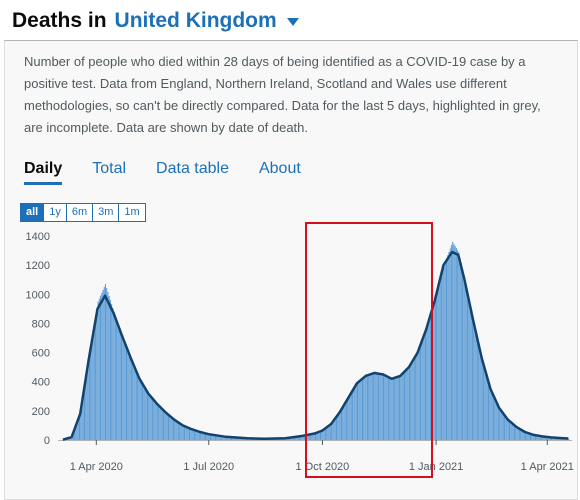 The height and width of the screenshot is (500, 580). What do you see at coordinates (132, 212) in the screenshot?
I see `timeframe-1m: 1m` at bounding box center [132, 212].